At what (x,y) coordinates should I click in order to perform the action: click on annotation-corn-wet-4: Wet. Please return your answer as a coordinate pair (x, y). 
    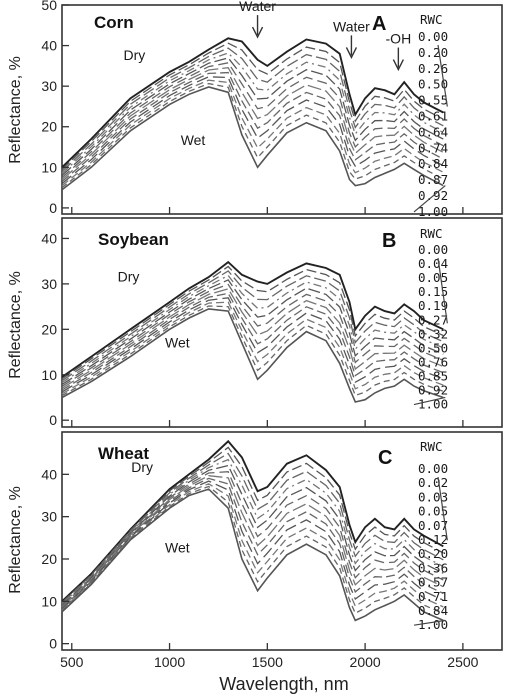
    Looking at the image, I should click on (193, 140).